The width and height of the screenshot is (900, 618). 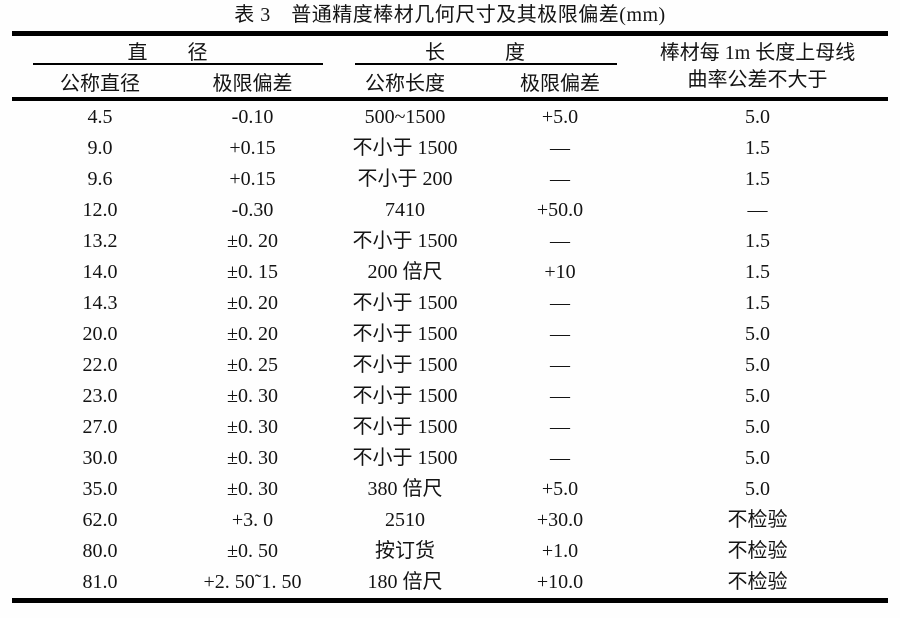 What do you see at coordinates (450, 582) in the screenshot?
I see `table-row: 81.0 +2. 50˜1. 50 180 倍尺 +10.0 不检验` at bounding box center [450, 582].